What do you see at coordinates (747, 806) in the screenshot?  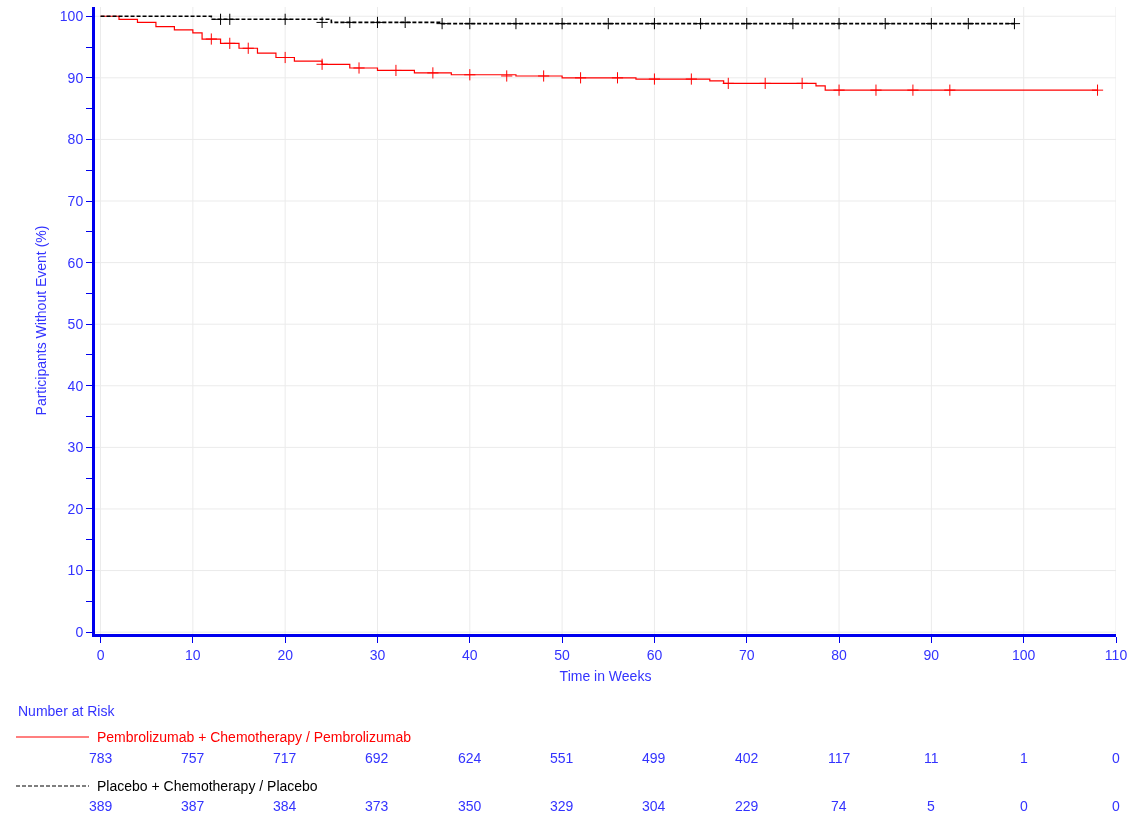 I see `text: 229` at bounding box center [747, 806].